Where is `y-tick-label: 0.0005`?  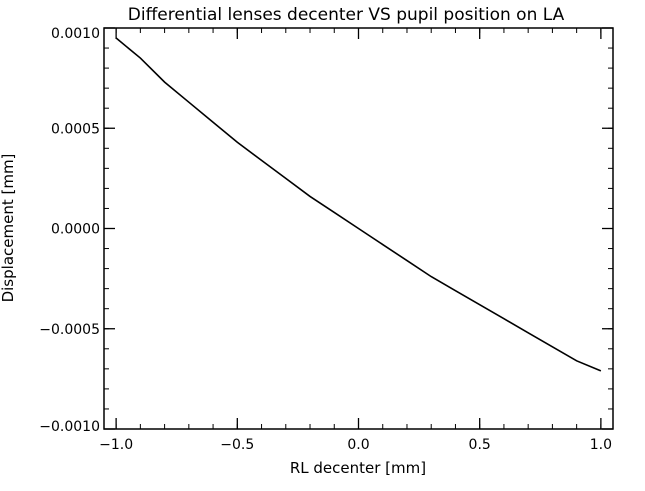 y-tick-label: 0.0005 is located at coordinates (75, 129).